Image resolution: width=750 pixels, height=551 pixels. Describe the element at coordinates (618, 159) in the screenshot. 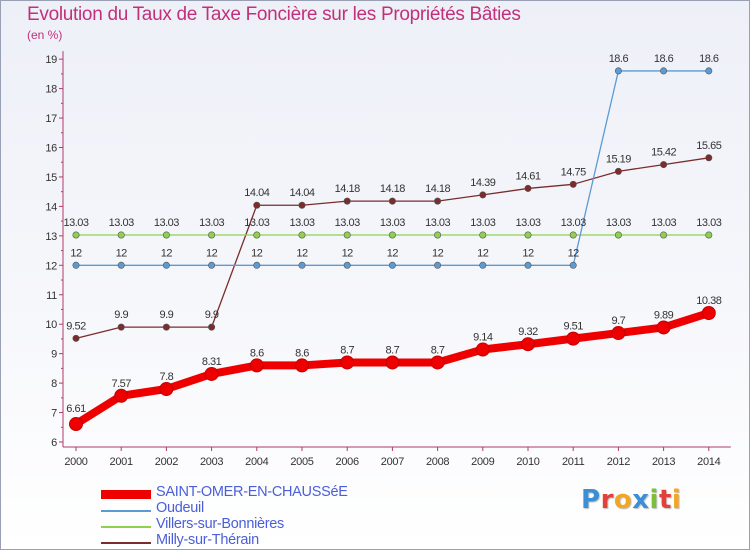

I see `data-label-milly: 15.19` at that location.